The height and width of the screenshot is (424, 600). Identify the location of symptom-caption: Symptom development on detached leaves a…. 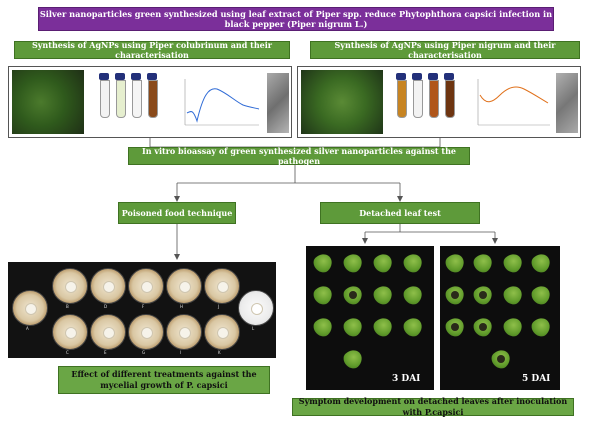
(433, 406).